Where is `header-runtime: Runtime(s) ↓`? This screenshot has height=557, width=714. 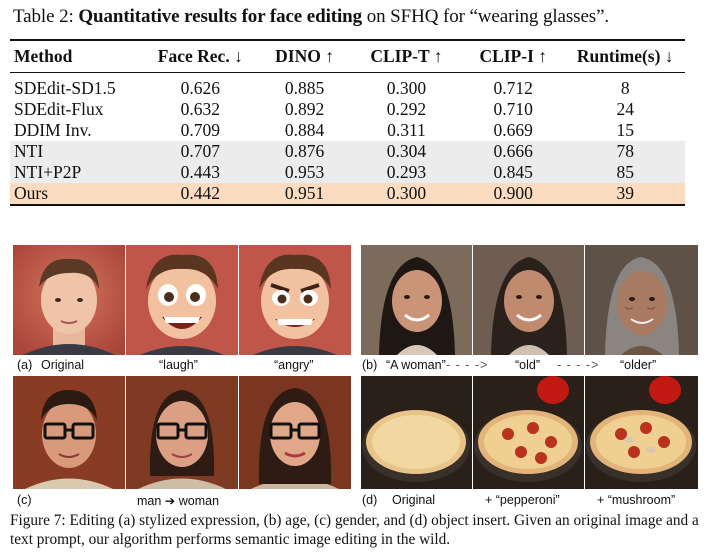
header-runtime: Runtime(s) ↓ is located at coordinates (625, 56).